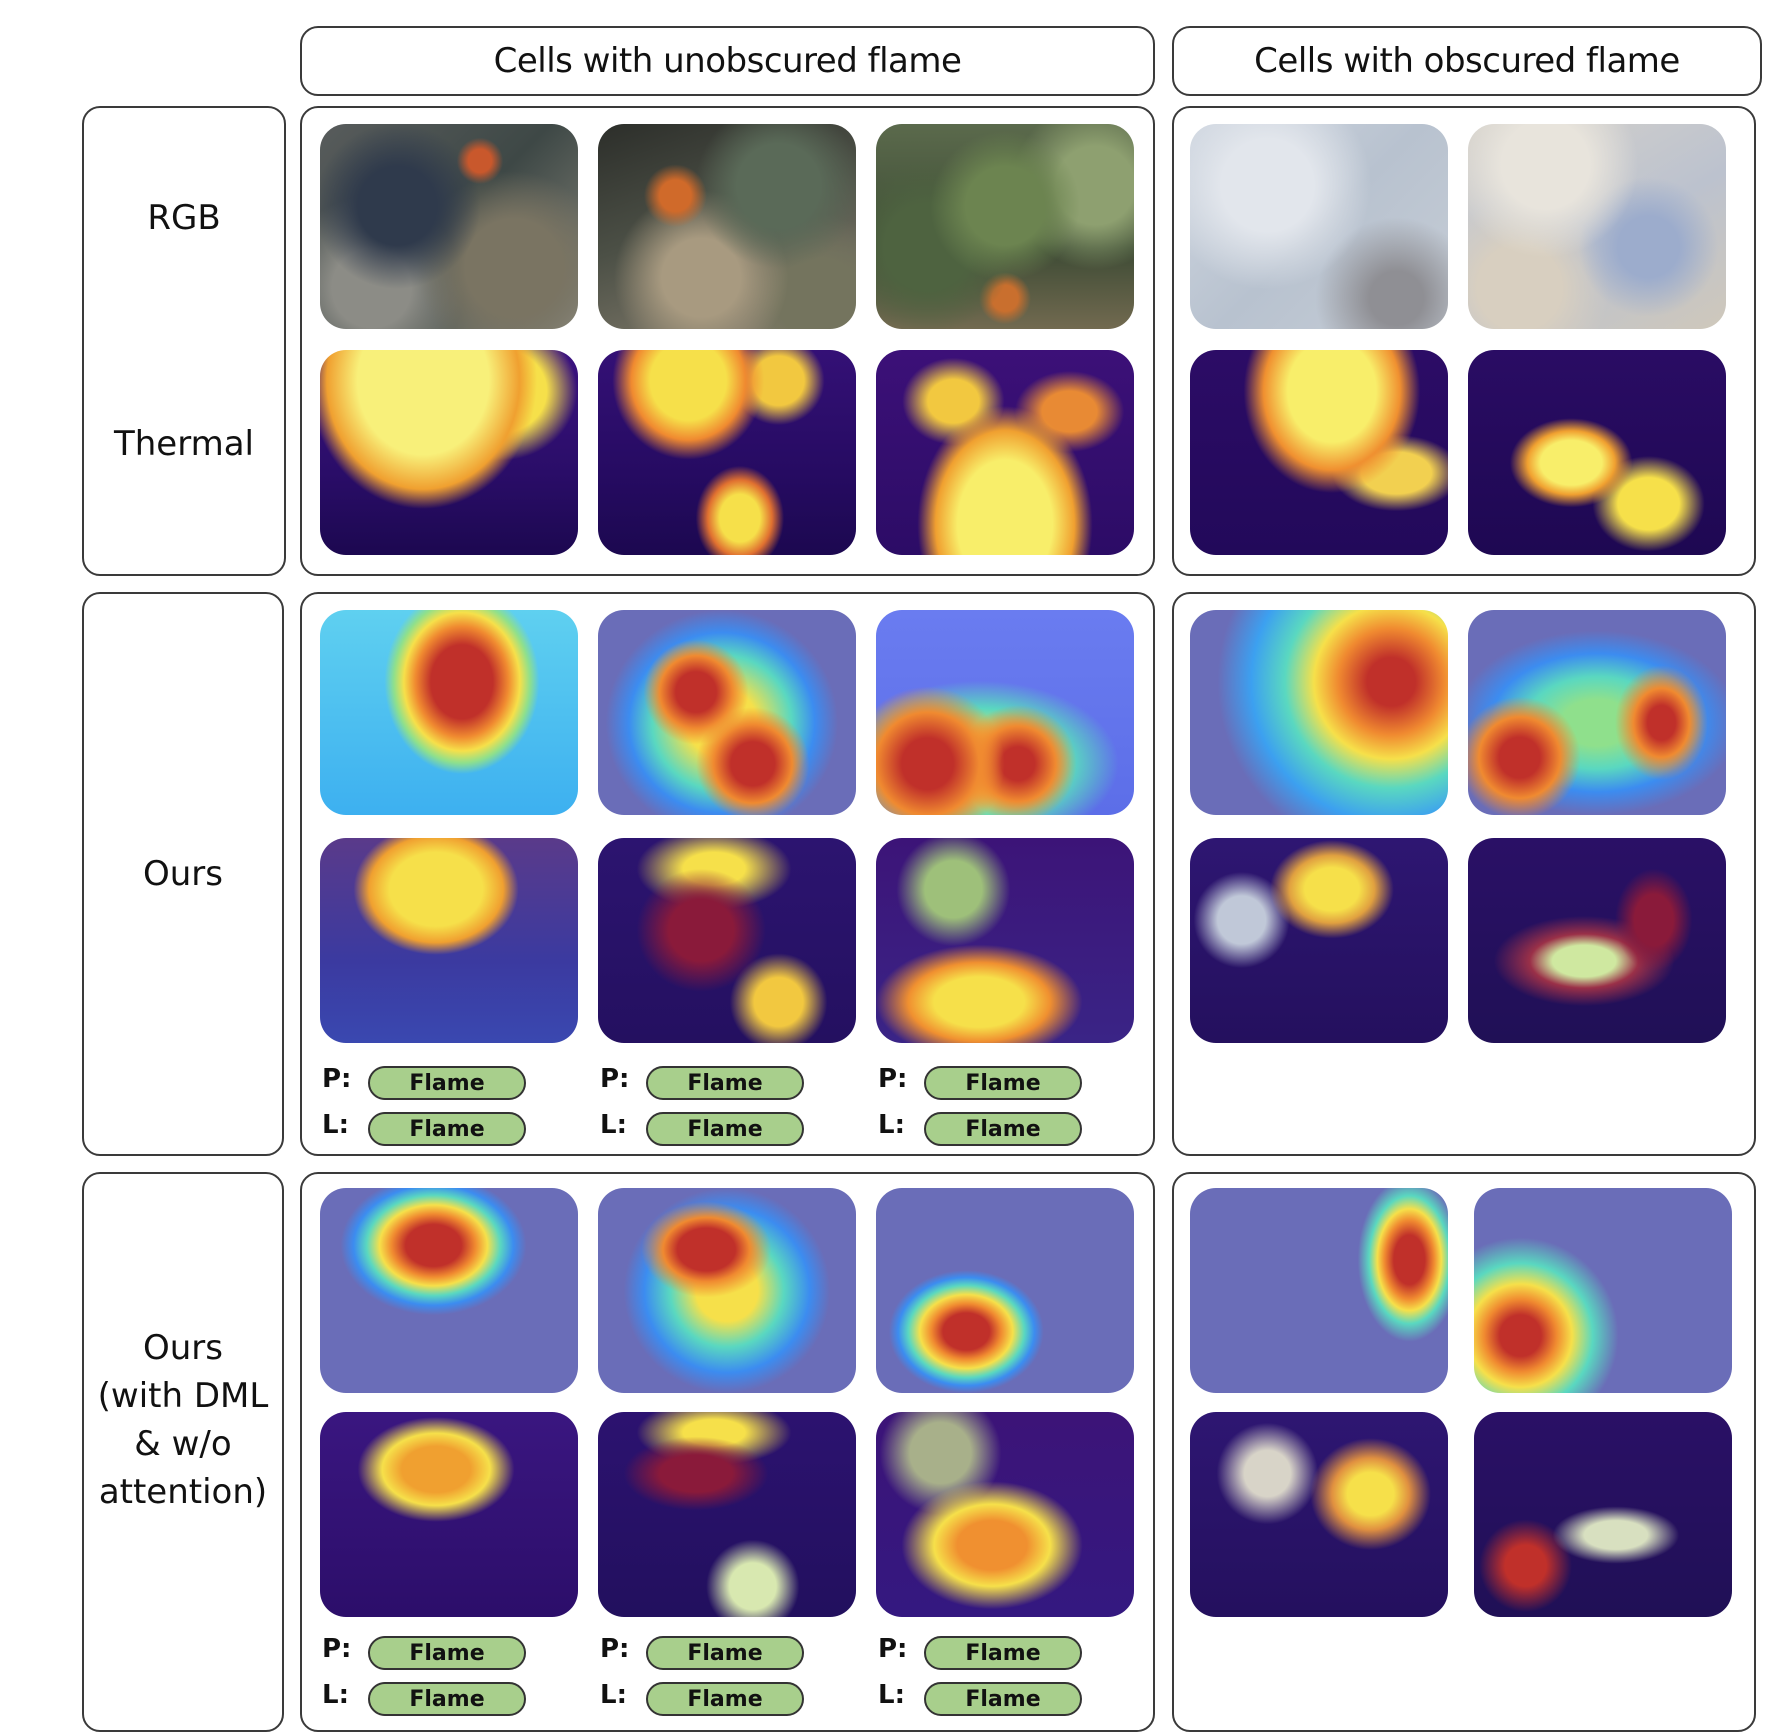 The height and width of the screenshot is (1732, 1791). I want to click on ours-label-prefix-1: L:, so click(335, 1125).